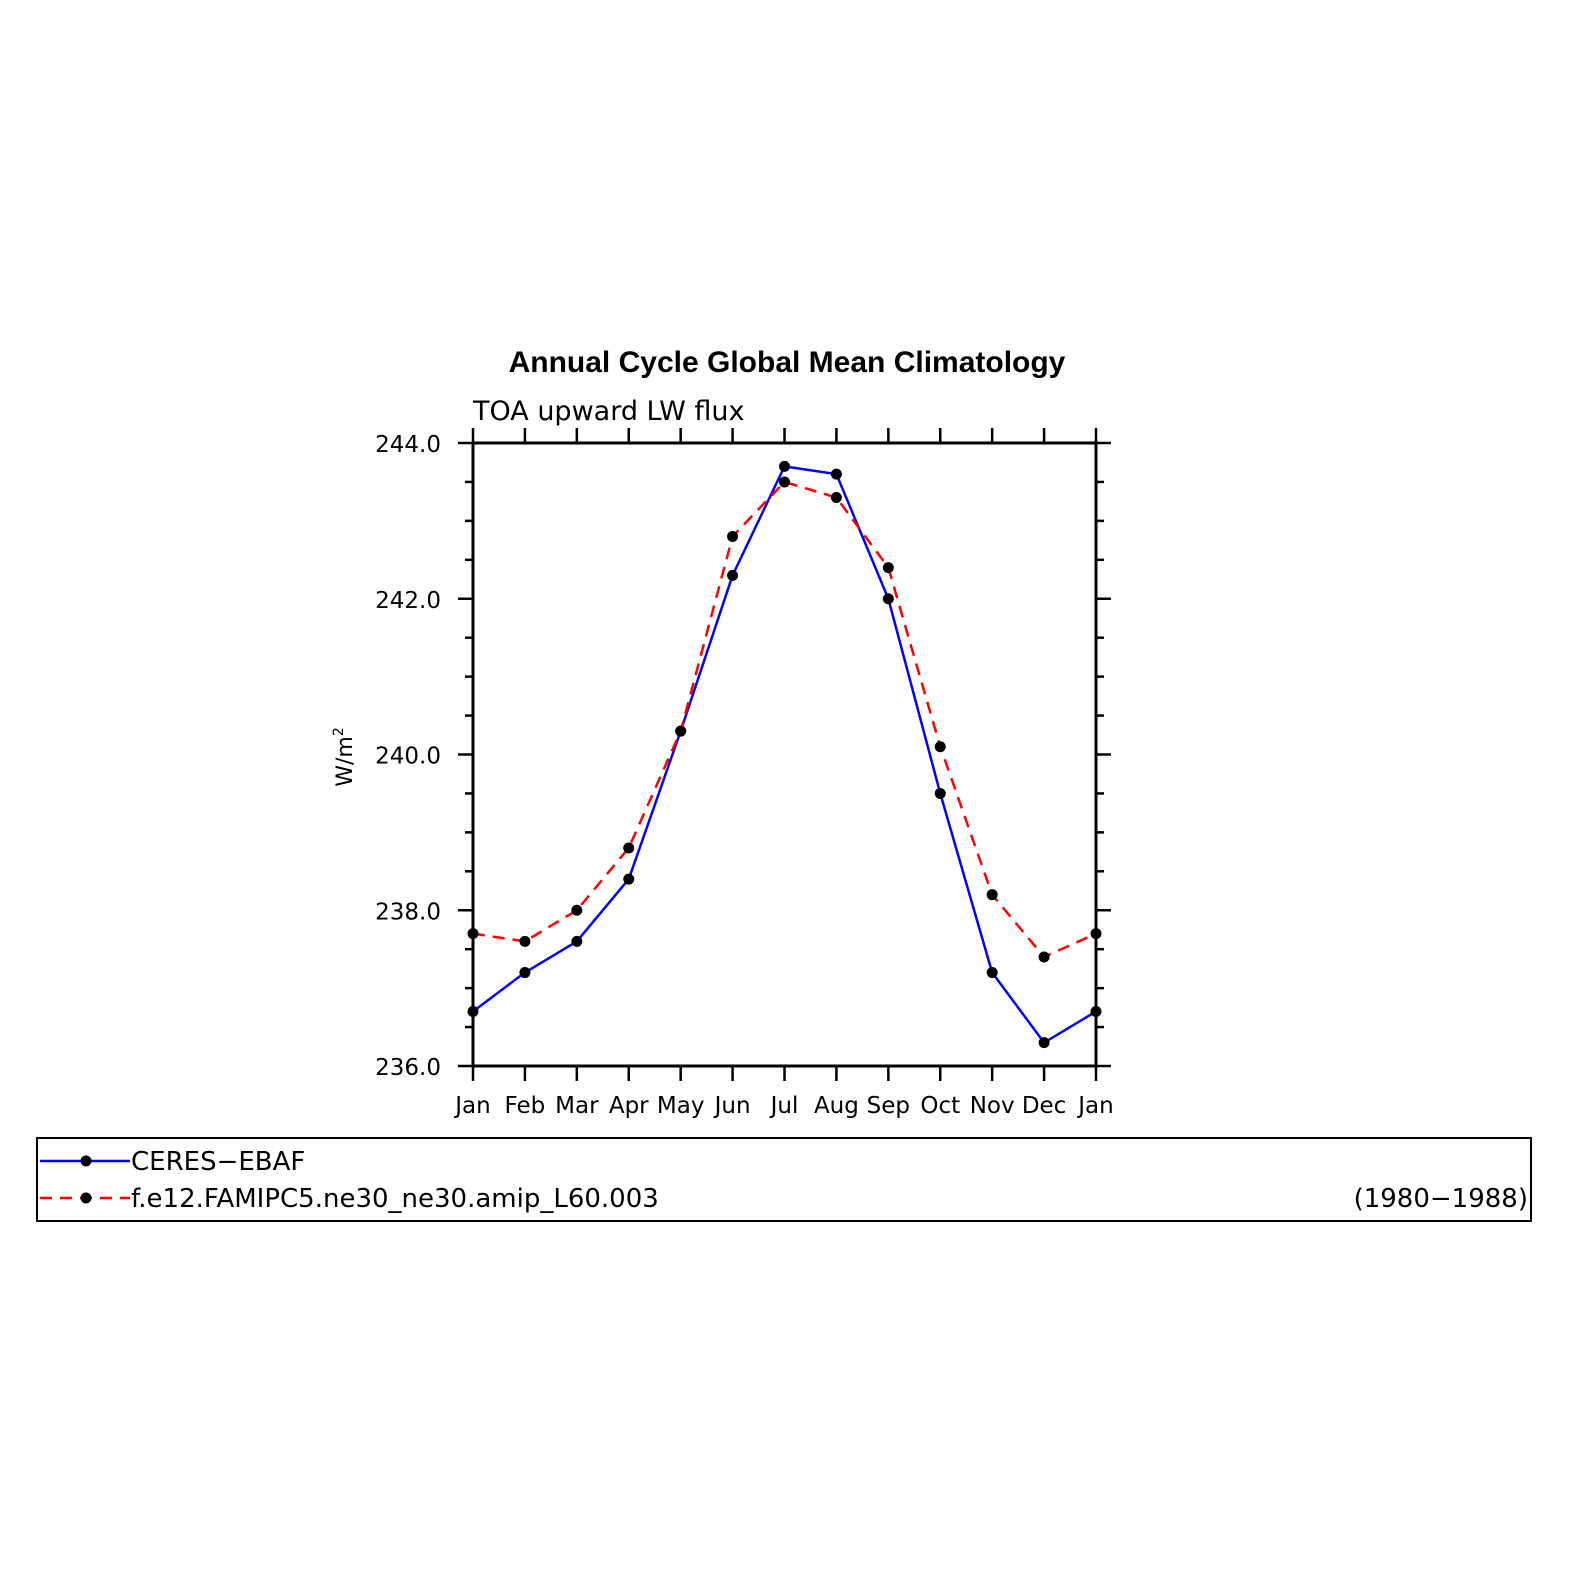 The width and height of the screenshot is (1575, 1575). Describe the element at coordinates (408, 912) in the screenshot. I see `y-tick-label: 238.0` at that location.